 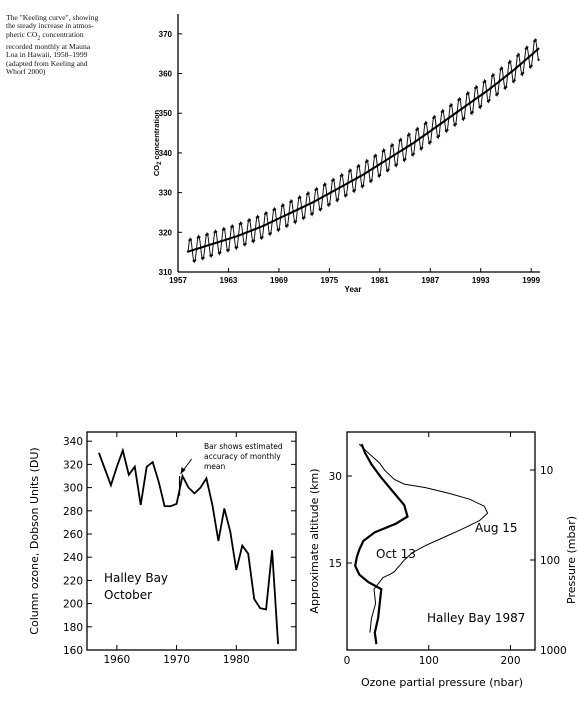 I want to click on keeling-x-axis-title: Year, so click(x=353, y=289).